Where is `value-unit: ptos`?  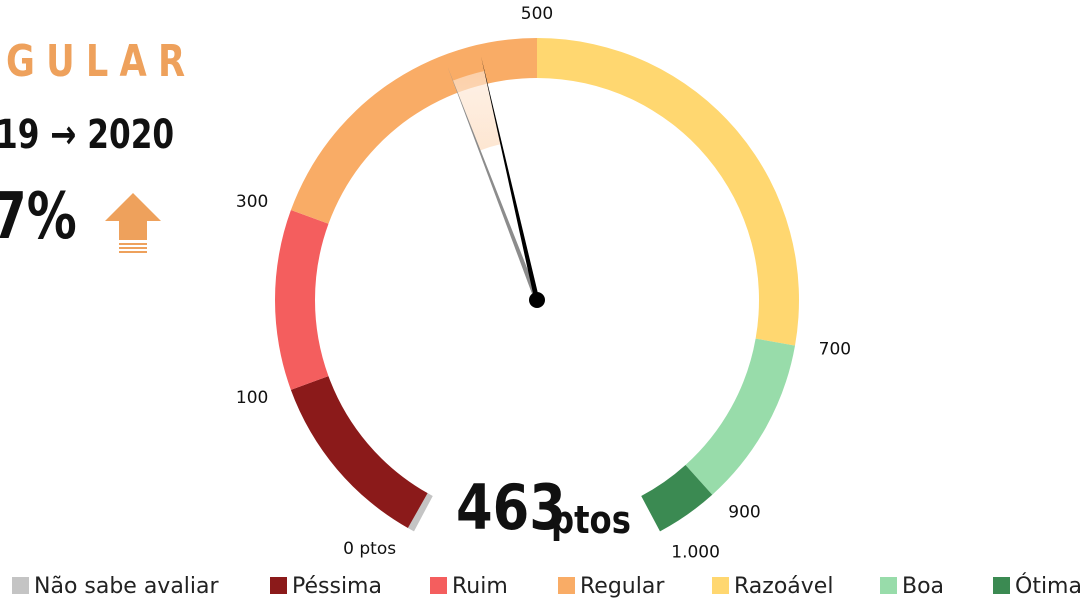
value-unit: ptos is located at coordinates (591, 520).